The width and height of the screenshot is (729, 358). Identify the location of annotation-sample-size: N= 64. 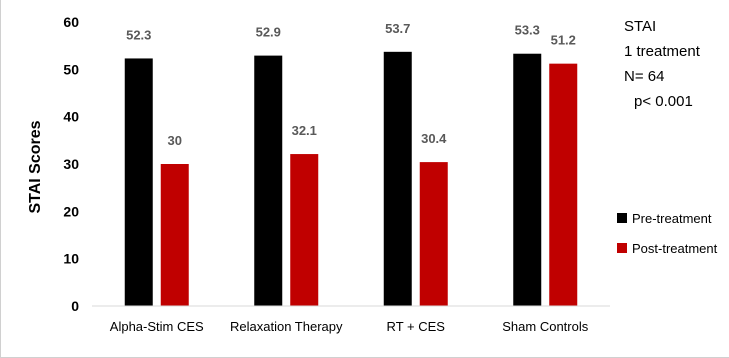
(644, 76).